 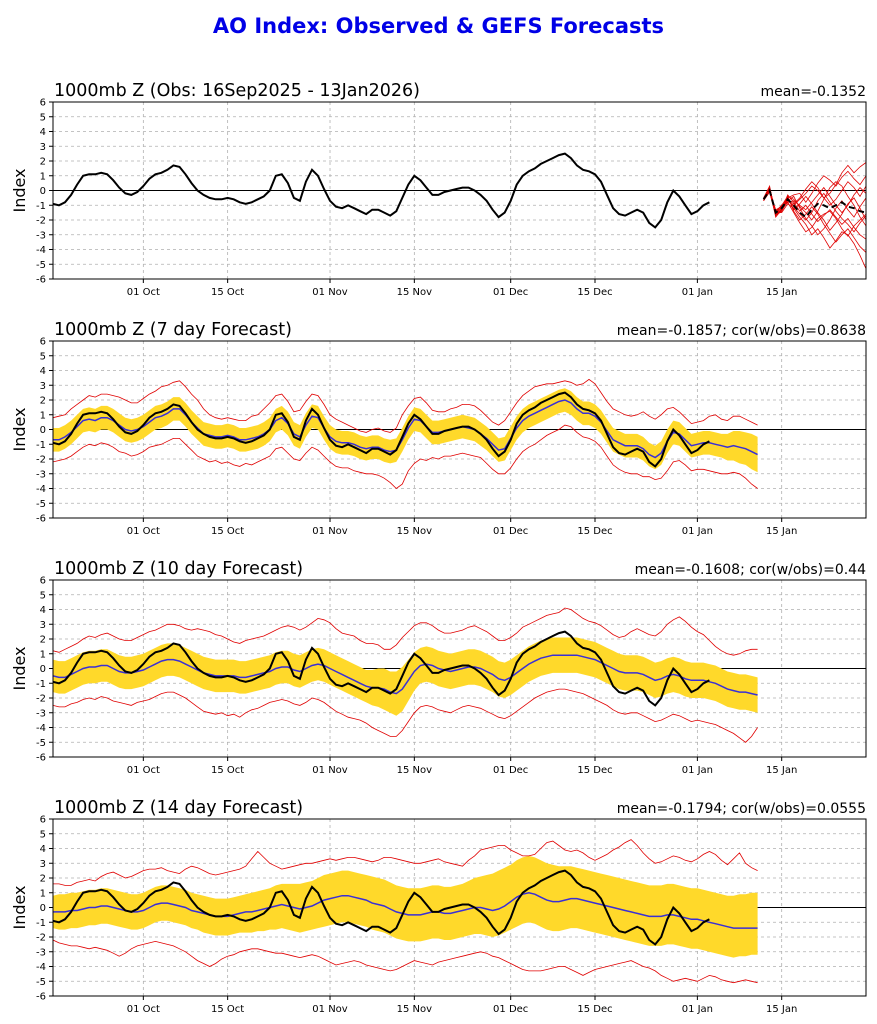 What do you see at coordinates (41, 445) in the screenshot?
I see `y-tick-label: -1` at bounding box center [41, 445].